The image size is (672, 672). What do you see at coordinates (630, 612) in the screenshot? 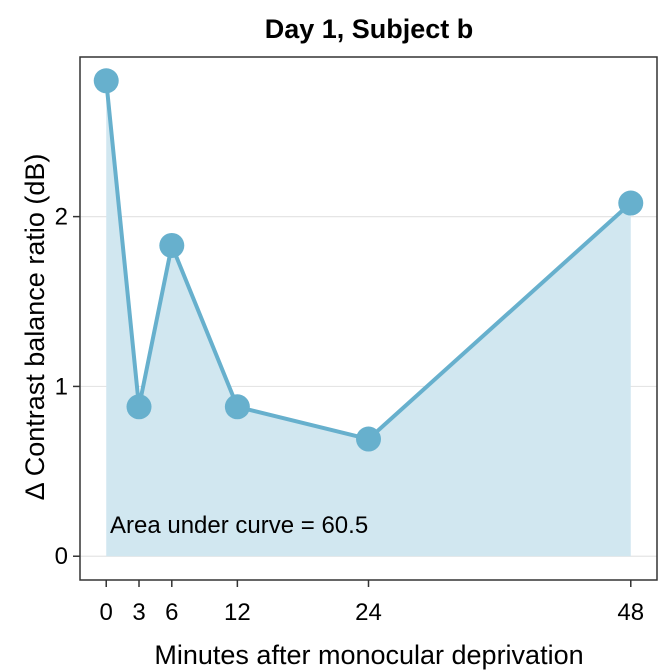
I see `x-tick-label: 48` at bounding box center [630, 612].